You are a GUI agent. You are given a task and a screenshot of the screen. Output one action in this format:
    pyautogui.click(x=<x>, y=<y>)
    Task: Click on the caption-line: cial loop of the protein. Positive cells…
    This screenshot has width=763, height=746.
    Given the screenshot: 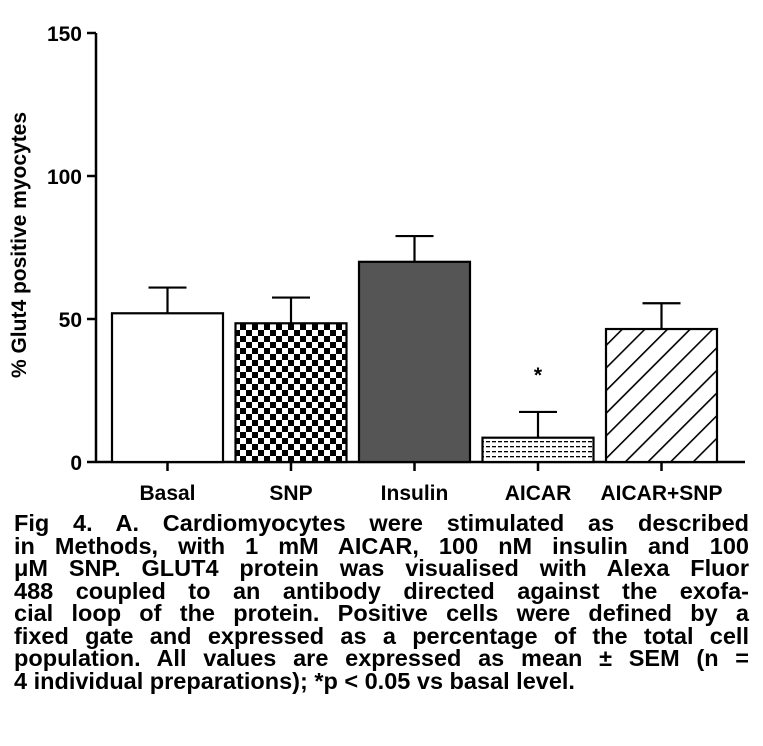 What is the action you would take?
    pyautogui.click(x=381, y=613)
    